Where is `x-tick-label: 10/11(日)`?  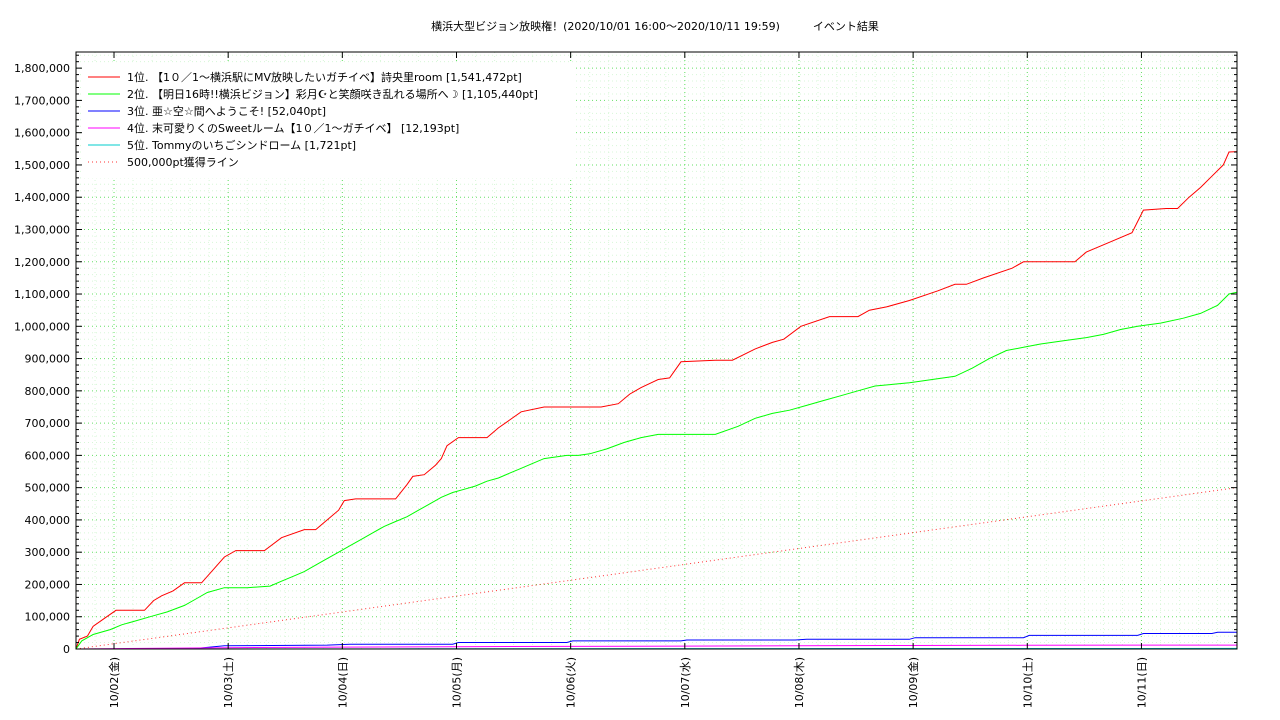
x-tick-label: 10/11(日) is located at coordinates (1141, 682).